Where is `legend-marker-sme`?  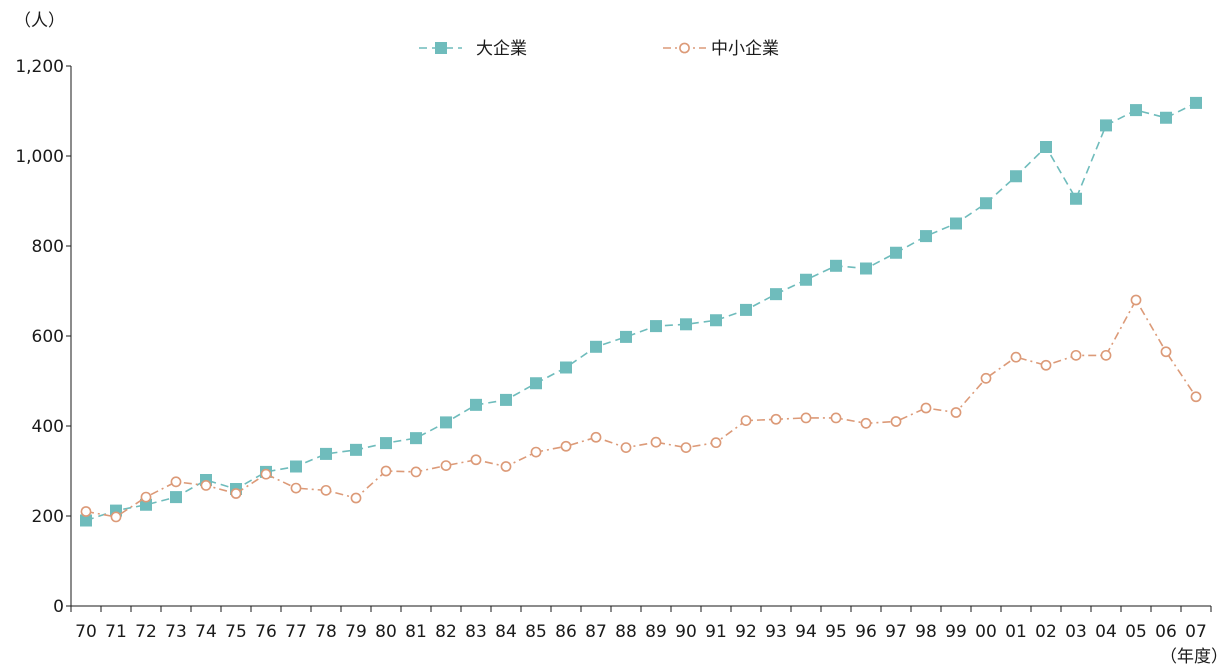 legend-marker-sme is located at coordinates (684, 48).